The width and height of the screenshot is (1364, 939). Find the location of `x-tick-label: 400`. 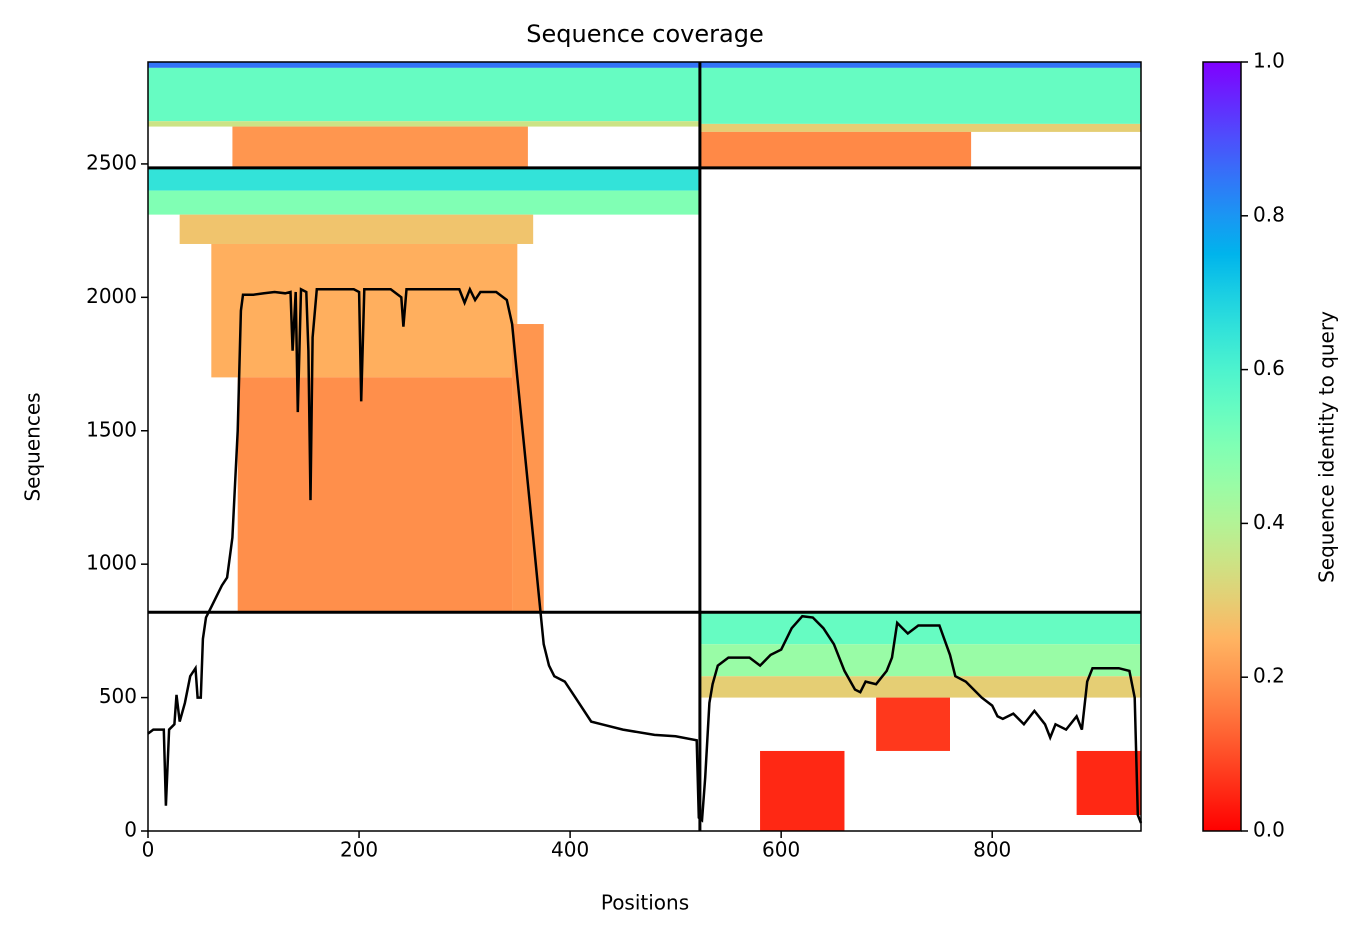

x-tick-label: 400 is located at coordinates (570, 850).